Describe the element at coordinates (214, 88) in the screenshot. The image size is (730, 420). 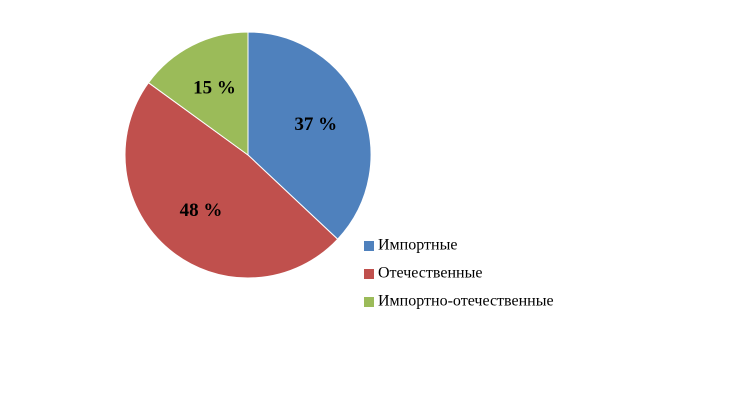
I see `value-label: 15 %` at that location.